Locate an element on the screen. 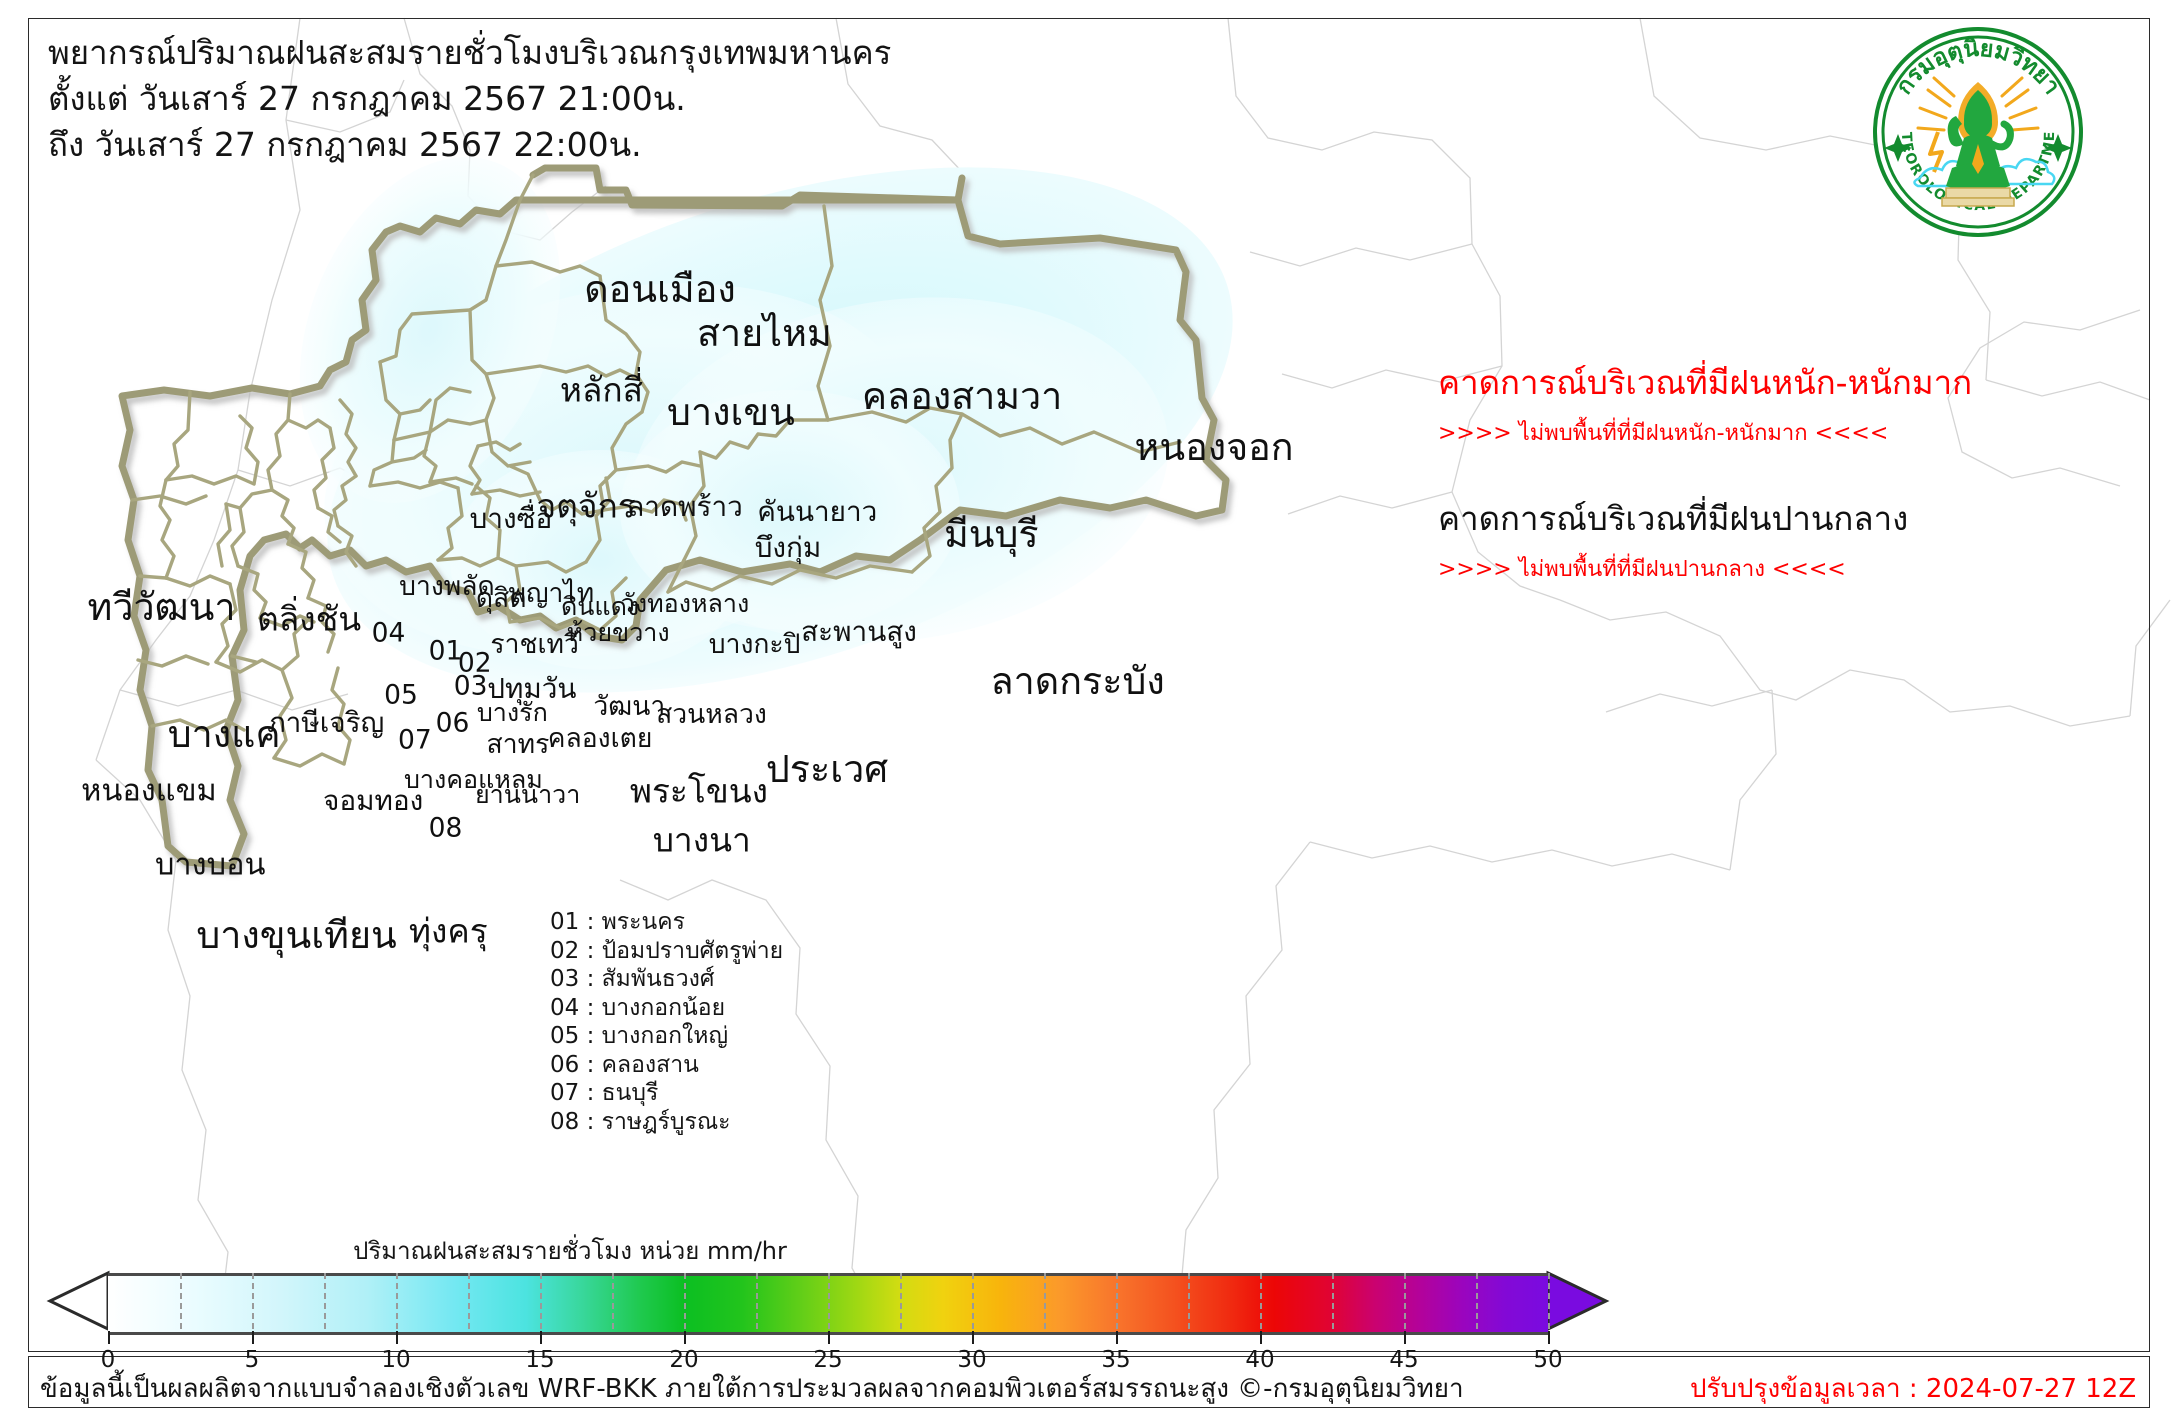 The image size is (2172, 1426). map-label-04: 04 is located at coordinates (388, 633).